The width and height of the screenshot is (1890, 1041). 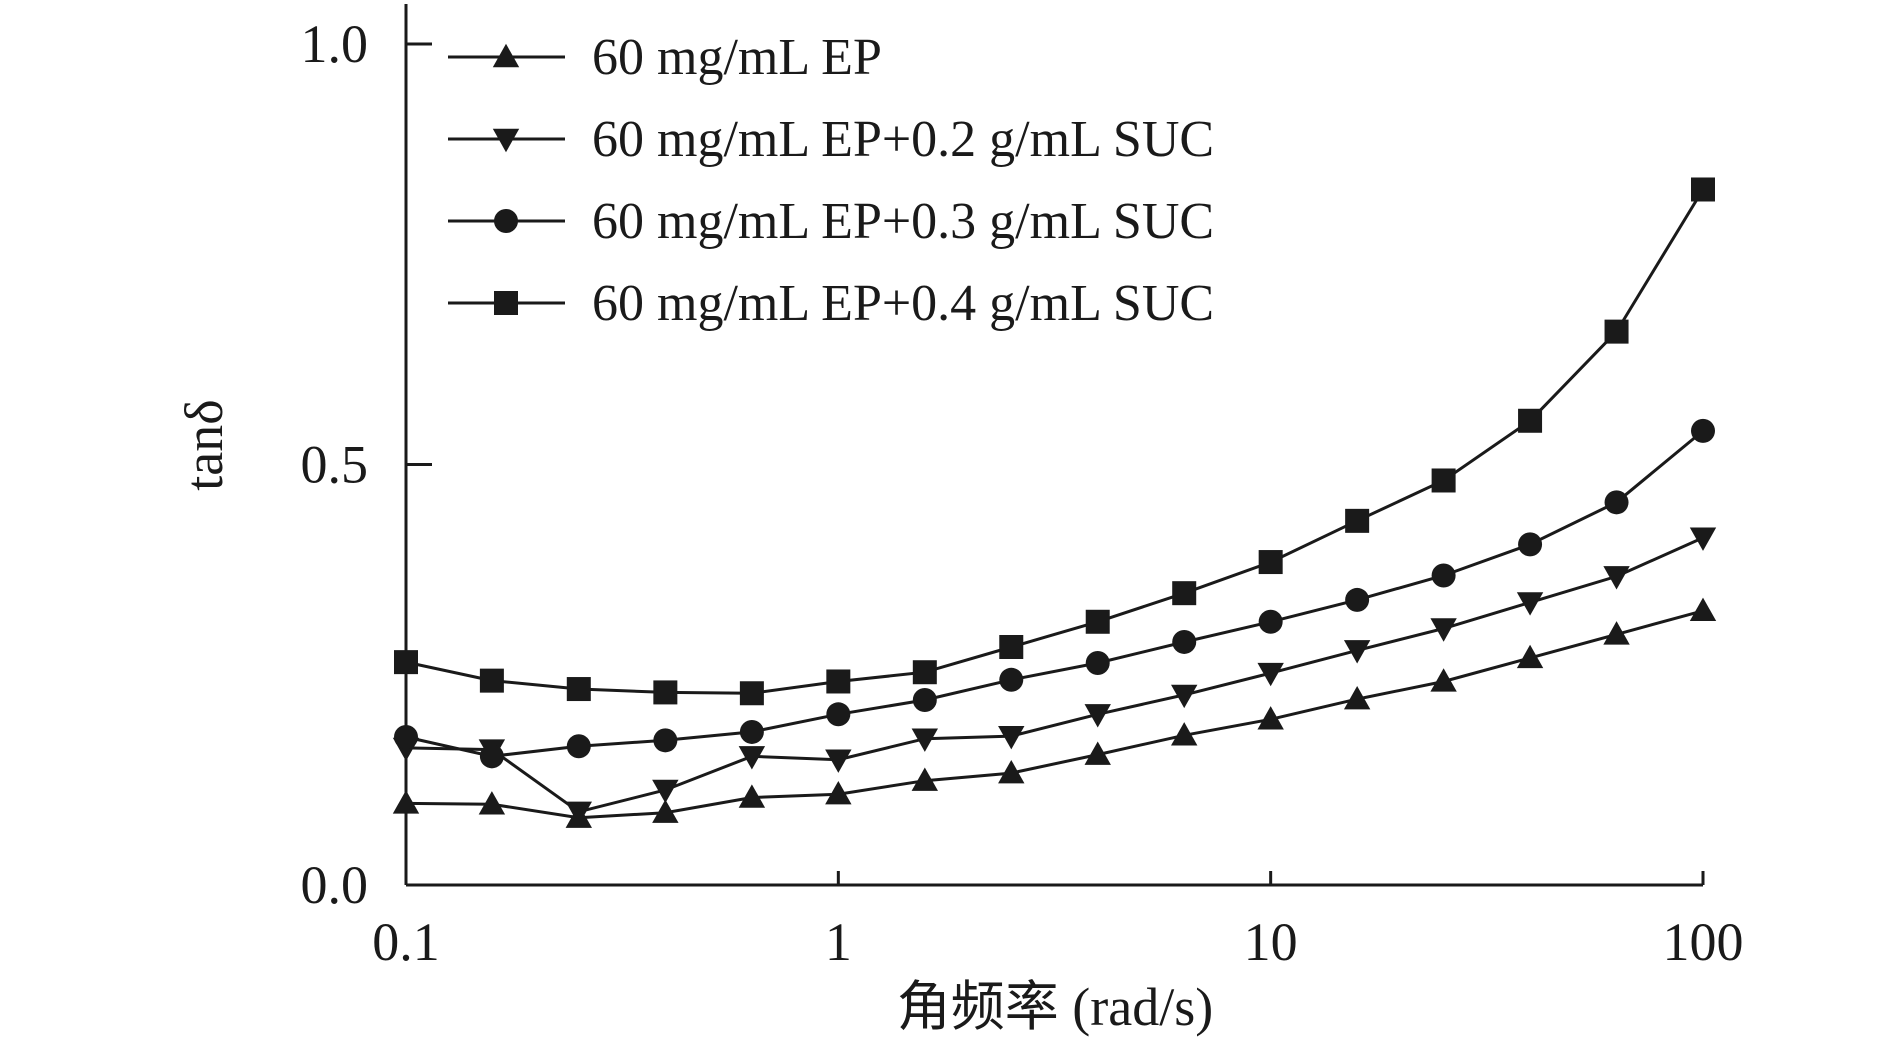 I want to click on legend-label: 60 mg/mL EP, so click(x=737, y=57).